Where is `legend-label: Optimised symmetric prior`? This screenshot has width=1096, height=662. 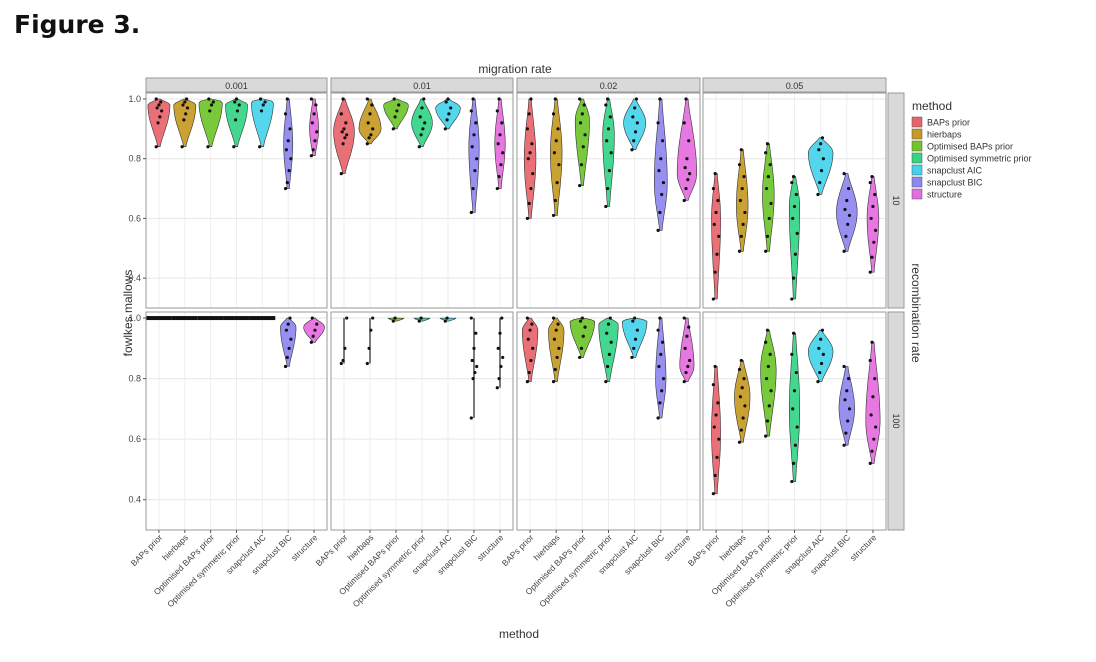
legend-label: Optimised symmetric prior is located at coordinates (979, 159).